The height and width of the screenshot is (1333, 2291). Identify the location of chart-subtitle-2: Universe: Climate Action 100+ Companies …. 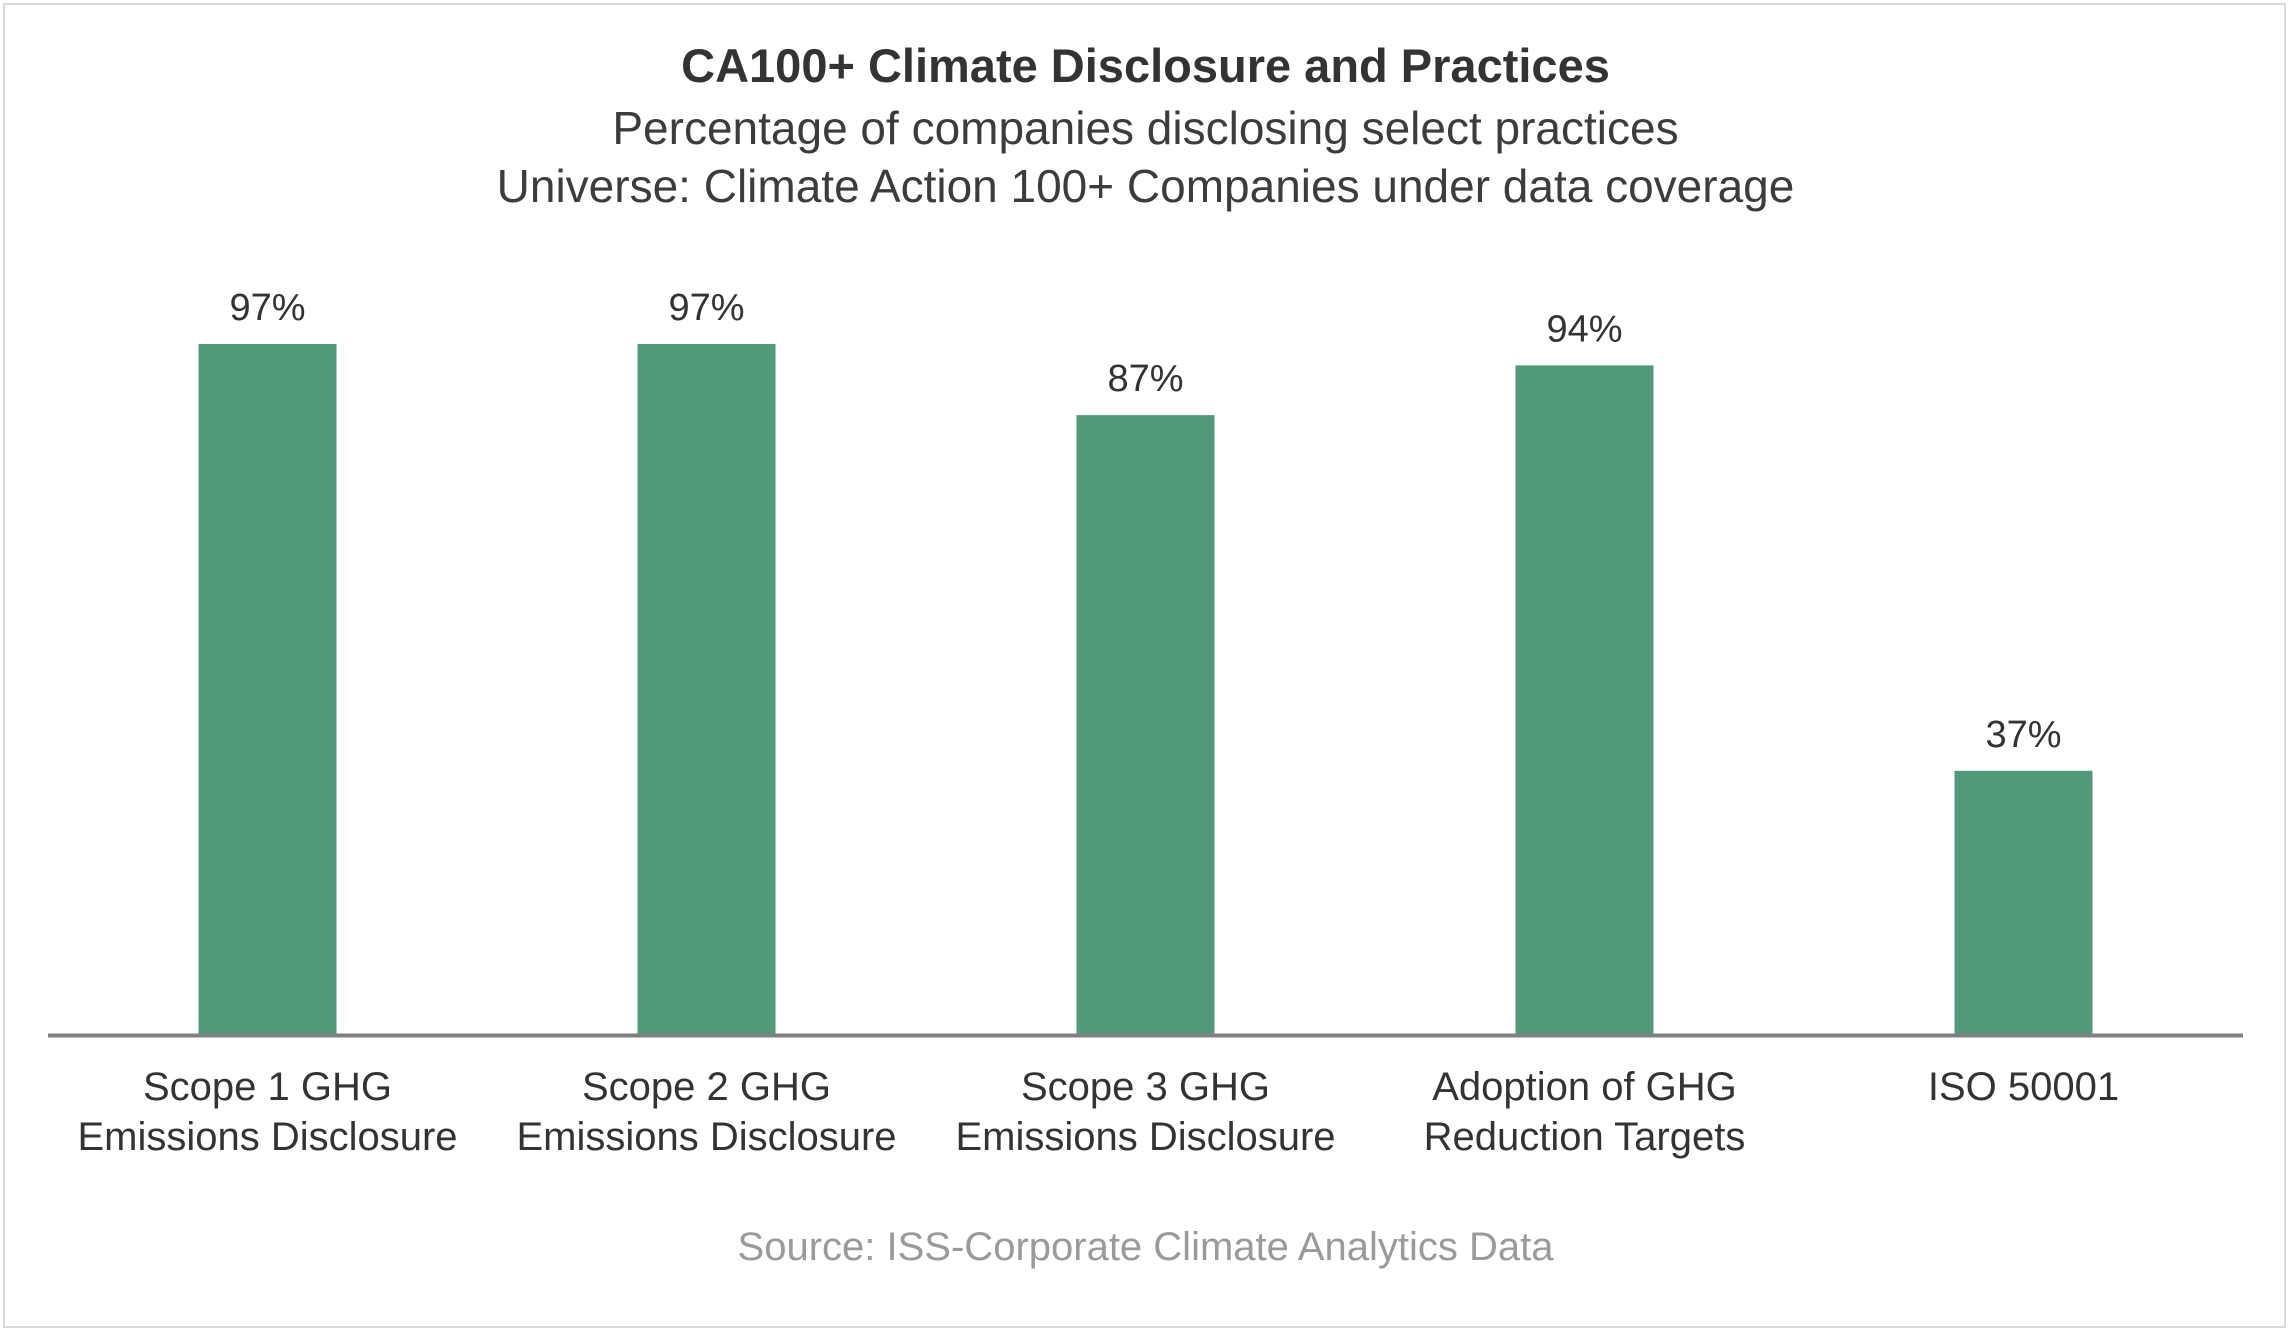
(1145, 186).